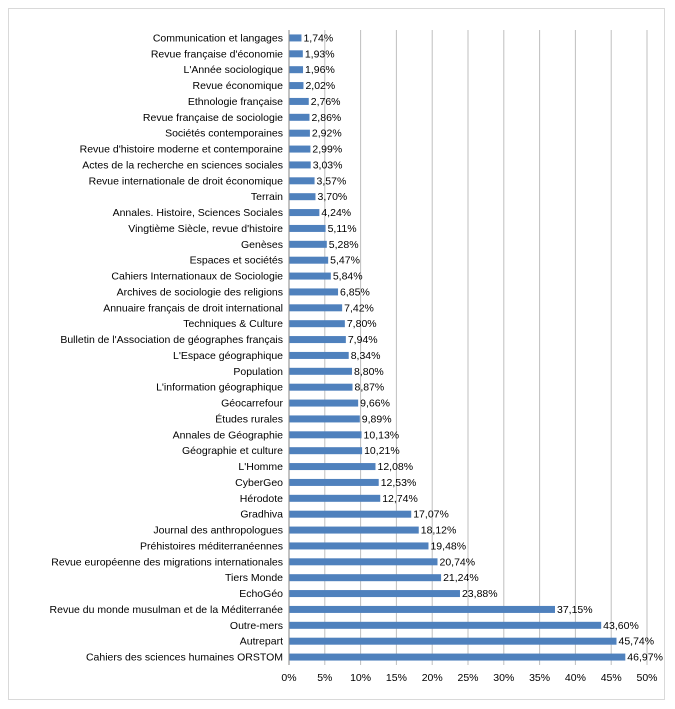 Image resolution: width=675 pixels, height=709 pixels. Describe the element at coordinates (575, 678) in the screenshot. I see `x-tick-label: 40%` at that location.